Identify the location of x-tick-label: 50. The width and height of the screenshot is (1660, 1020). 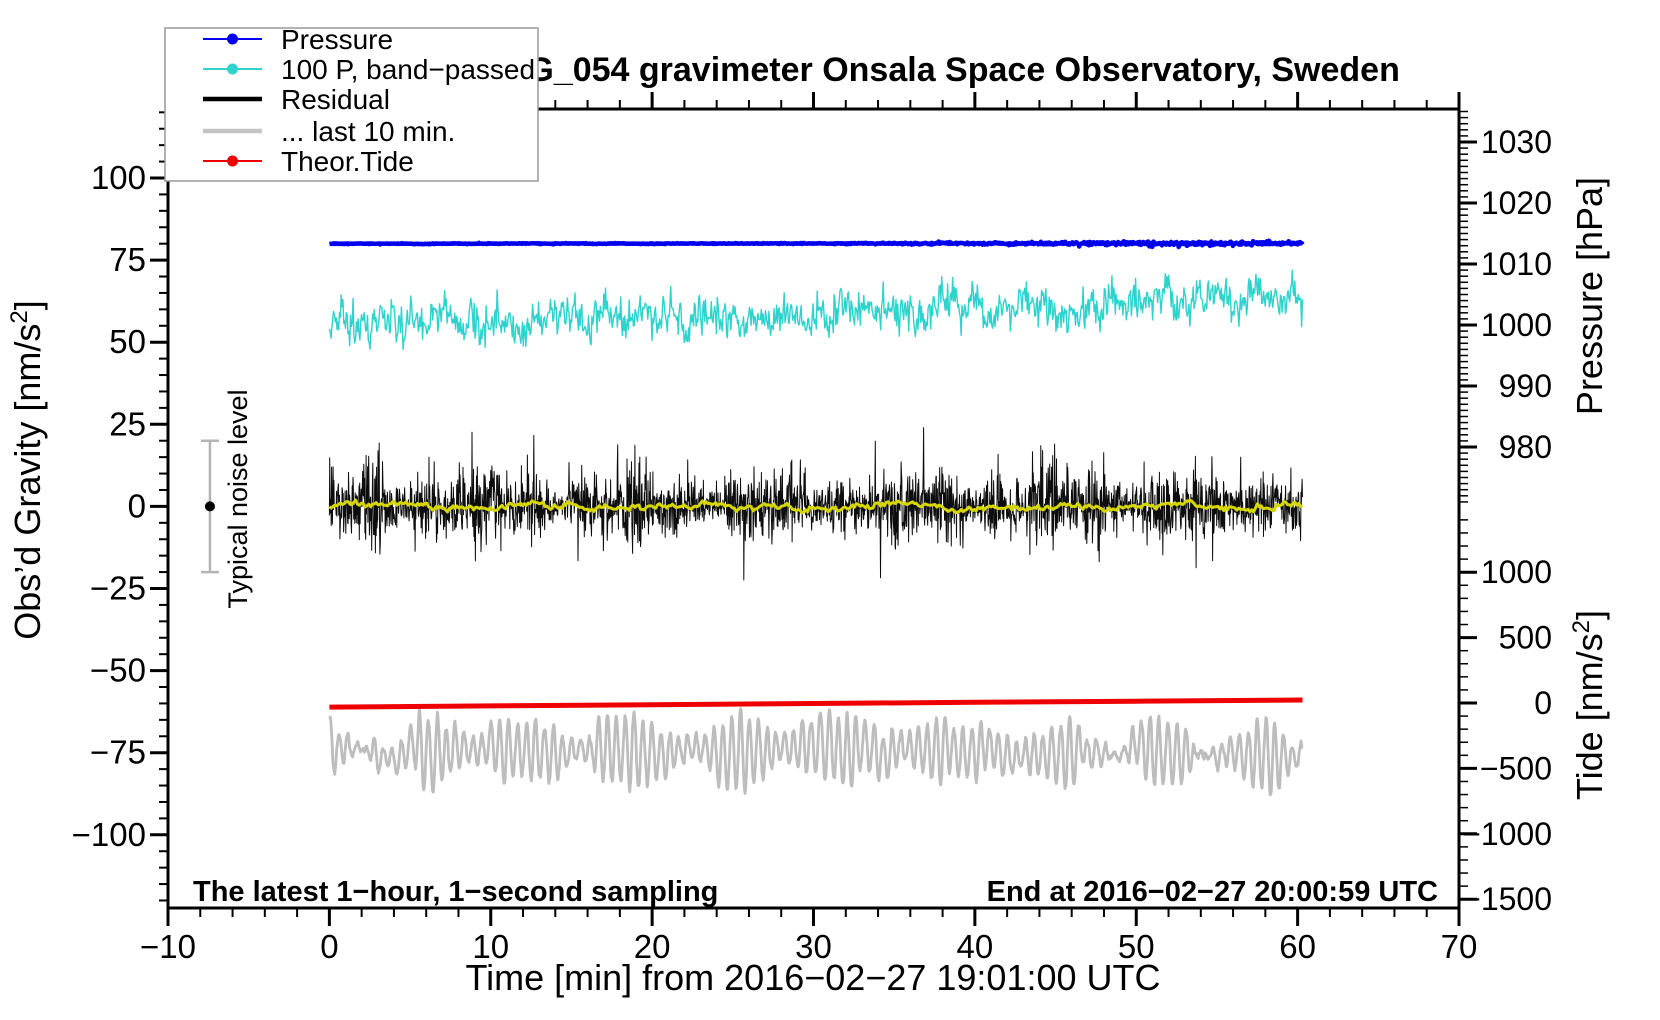
(1136, 946).